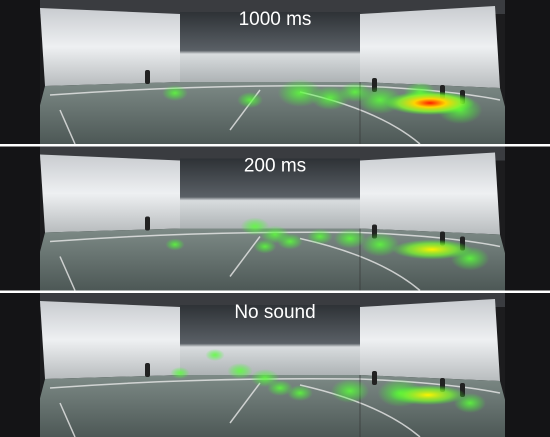  I want to click on panel-label: No sound, so click(274, 312).